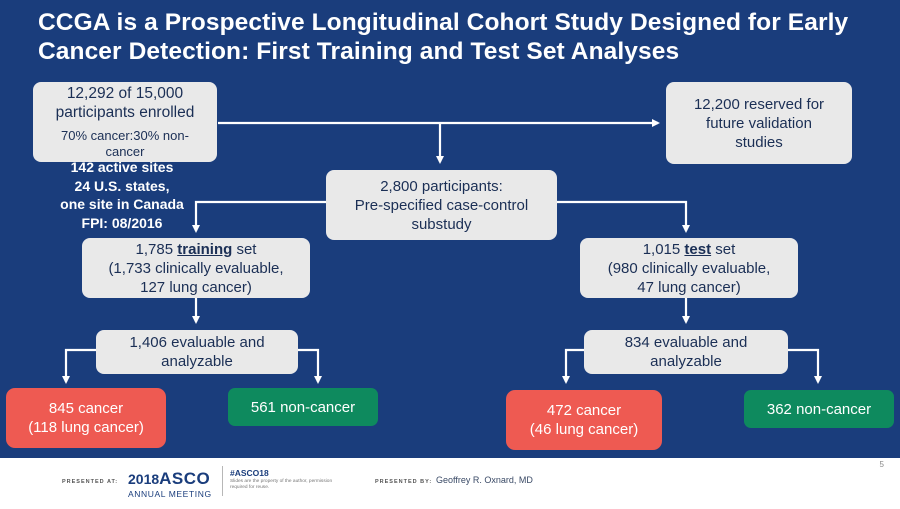  Describe the element at coordinates (90, 482) in the screenshot. I see `presented-at-label: PRESENTED AT:` at that location.